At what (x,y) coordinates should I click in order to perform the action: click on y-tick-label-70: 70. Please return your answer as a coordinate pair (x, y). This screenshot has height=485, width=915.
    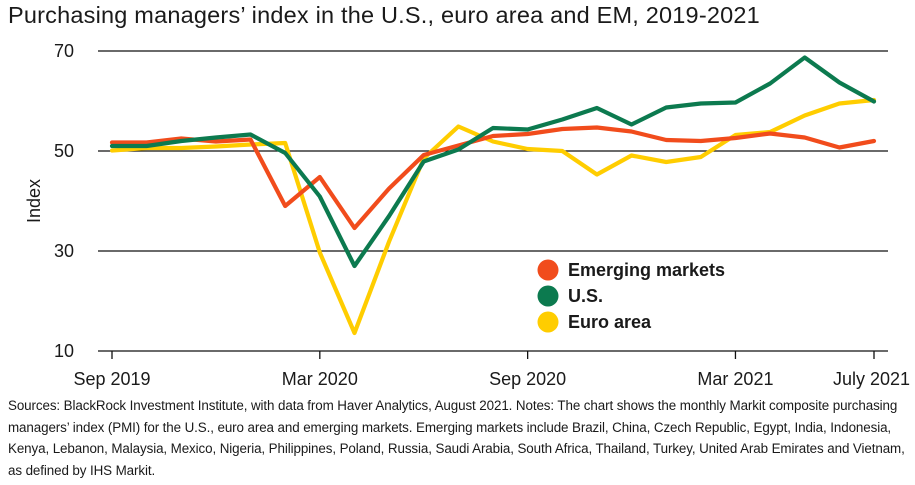
    Looking at the image, I should click on (64, 51).